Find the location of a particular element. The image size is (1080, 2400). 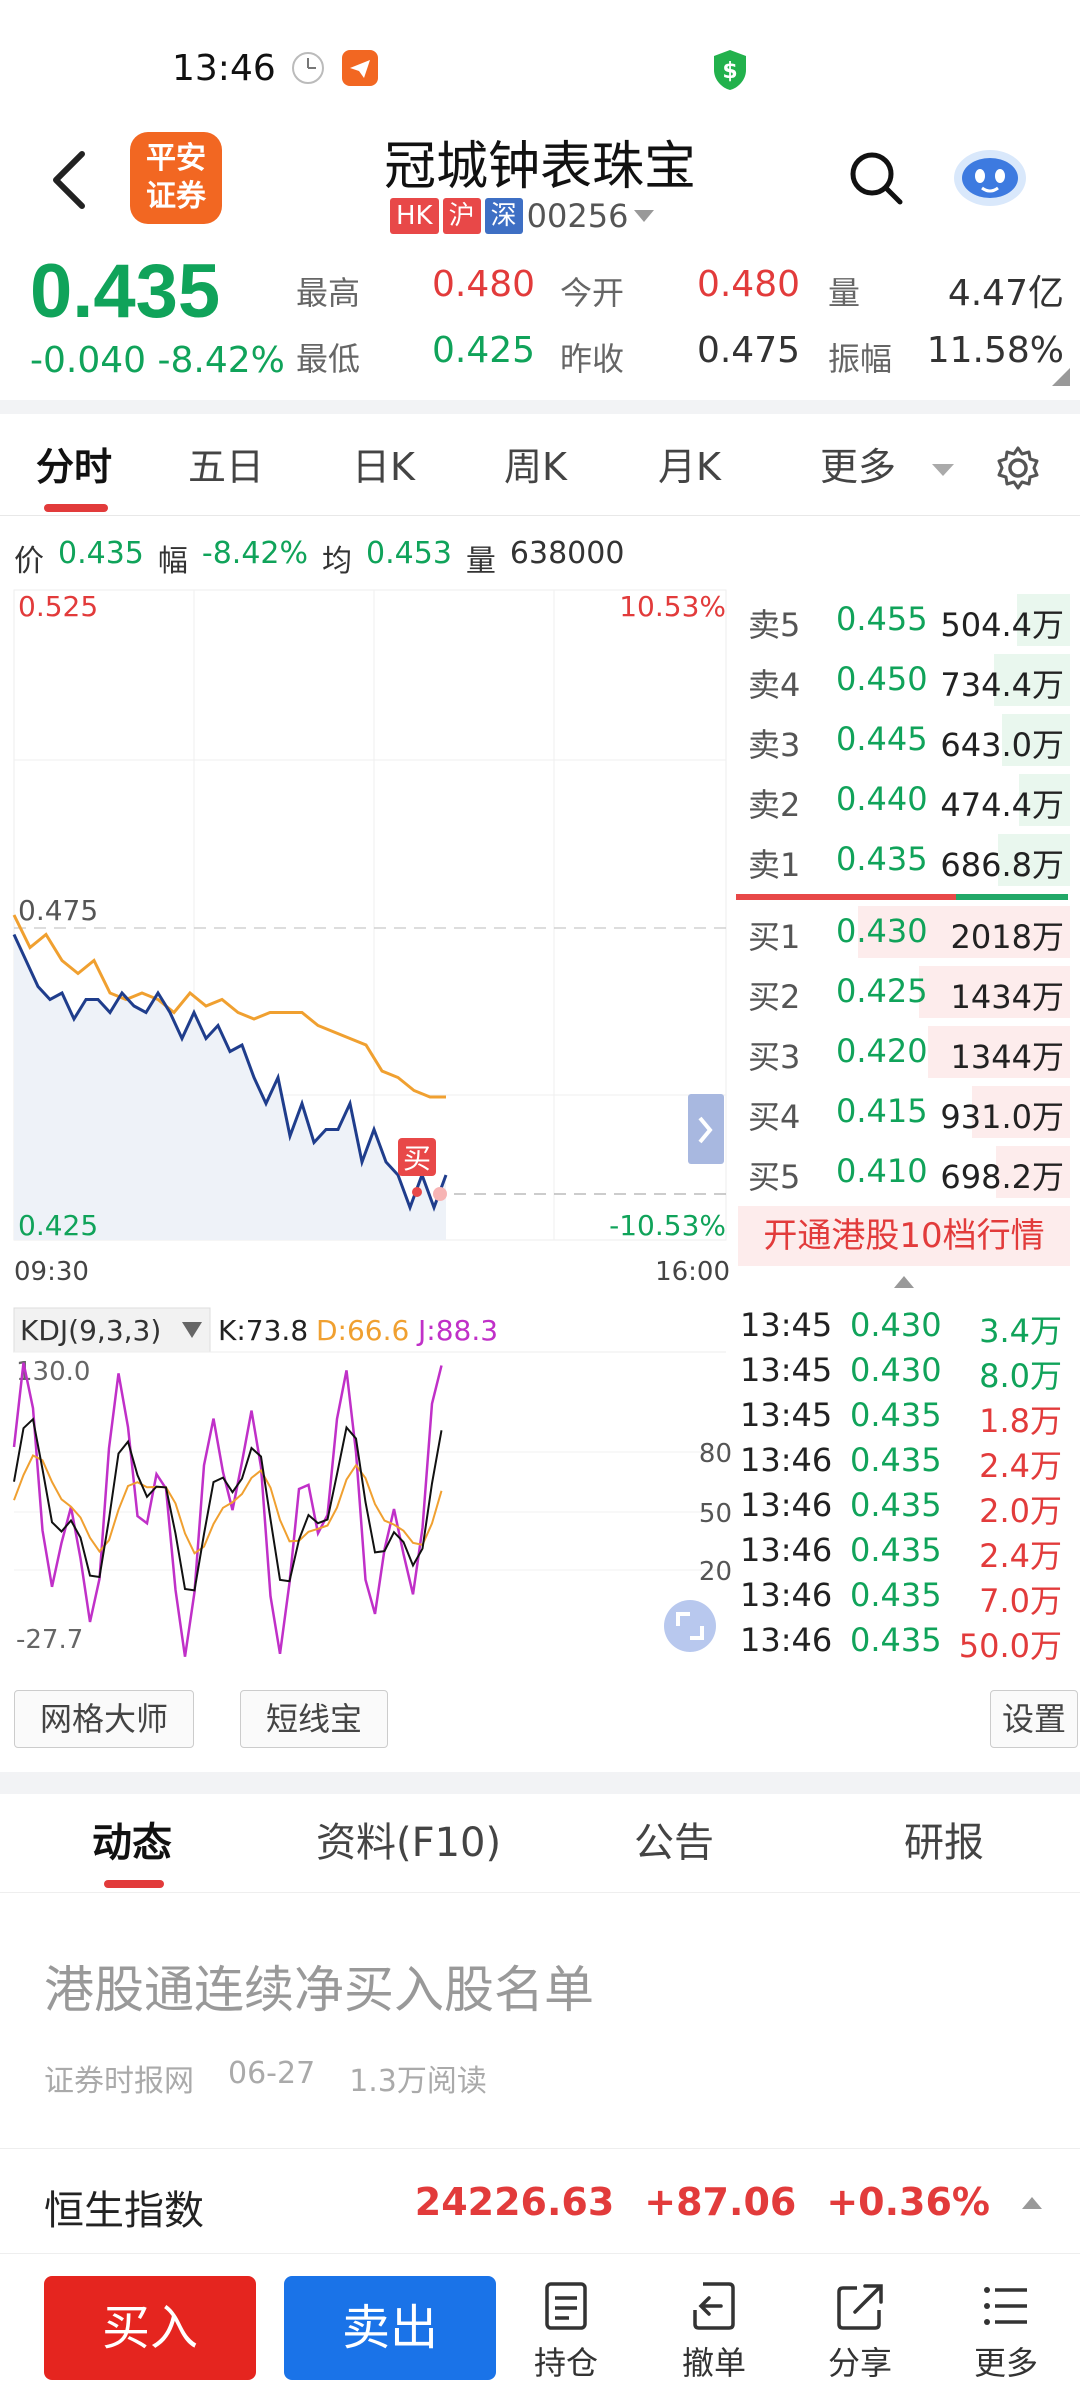

market-tag-sz: 深 is located at coordinates (503, 216).